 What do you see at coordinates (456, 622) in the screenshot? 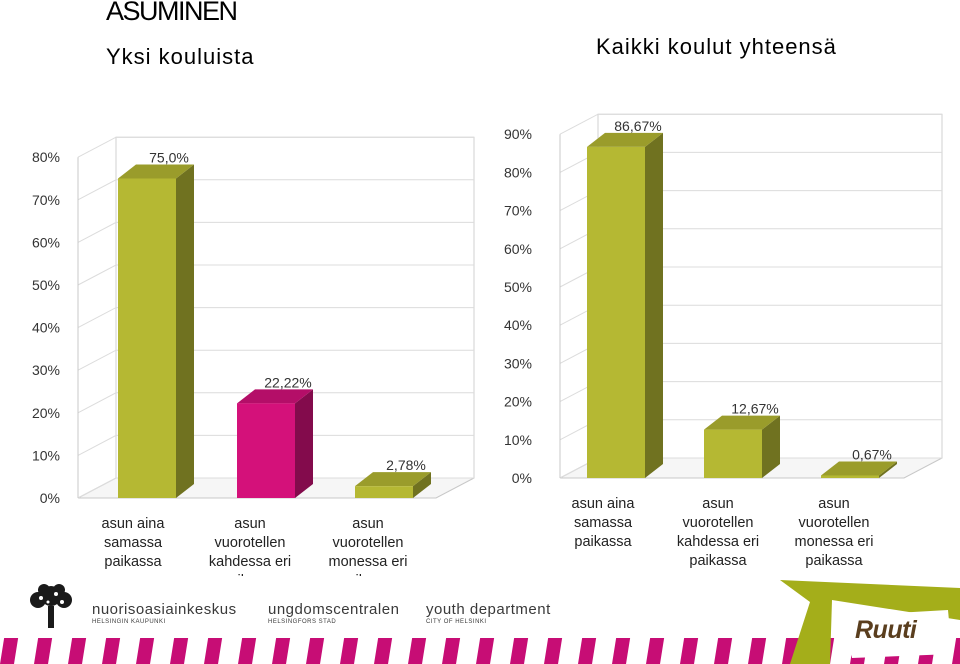
I see `brand-sub: CITY OF HELSINKI` at bounding box center [456, 622].